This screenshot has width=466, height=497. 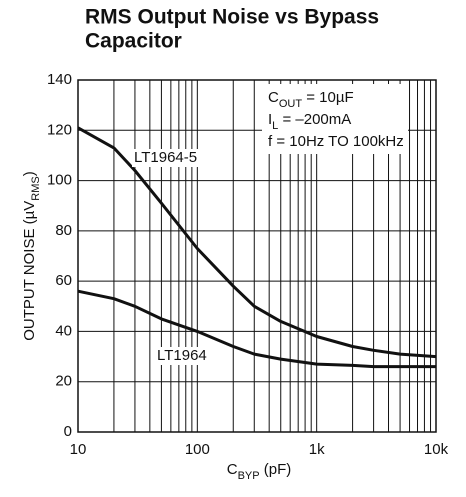 I want to click on y-tick-label: 80, so click(x=63, y=230).